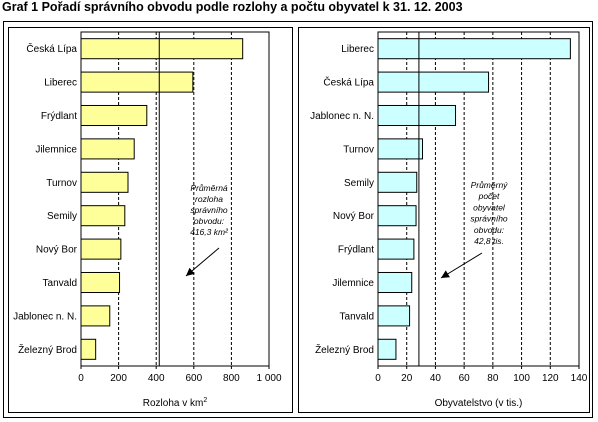 This screenshot has width=598, height=422. Describe the element at coordinates (81, 378) in the screenshot. I see `area-tick-label: 0` at that location.